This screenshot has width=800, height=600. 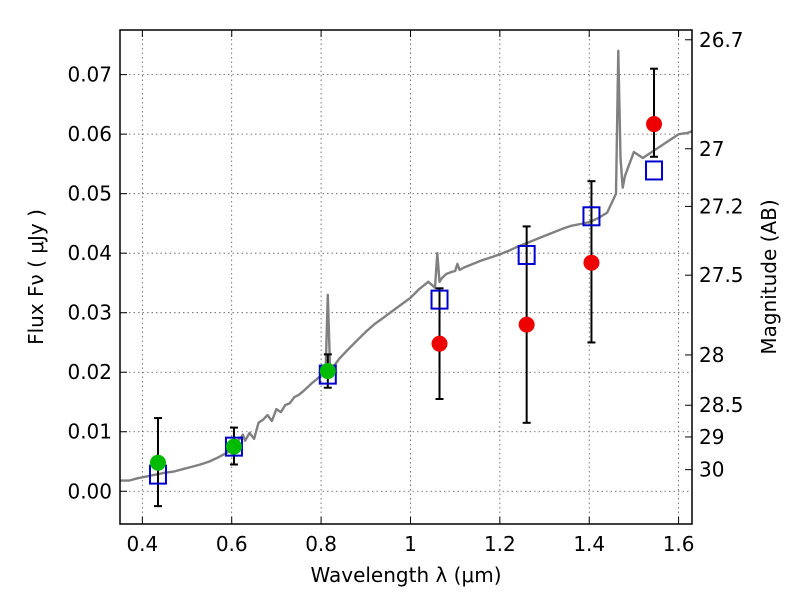 I want to click on mag-tick-label: 28, so click(x=711, y=355).